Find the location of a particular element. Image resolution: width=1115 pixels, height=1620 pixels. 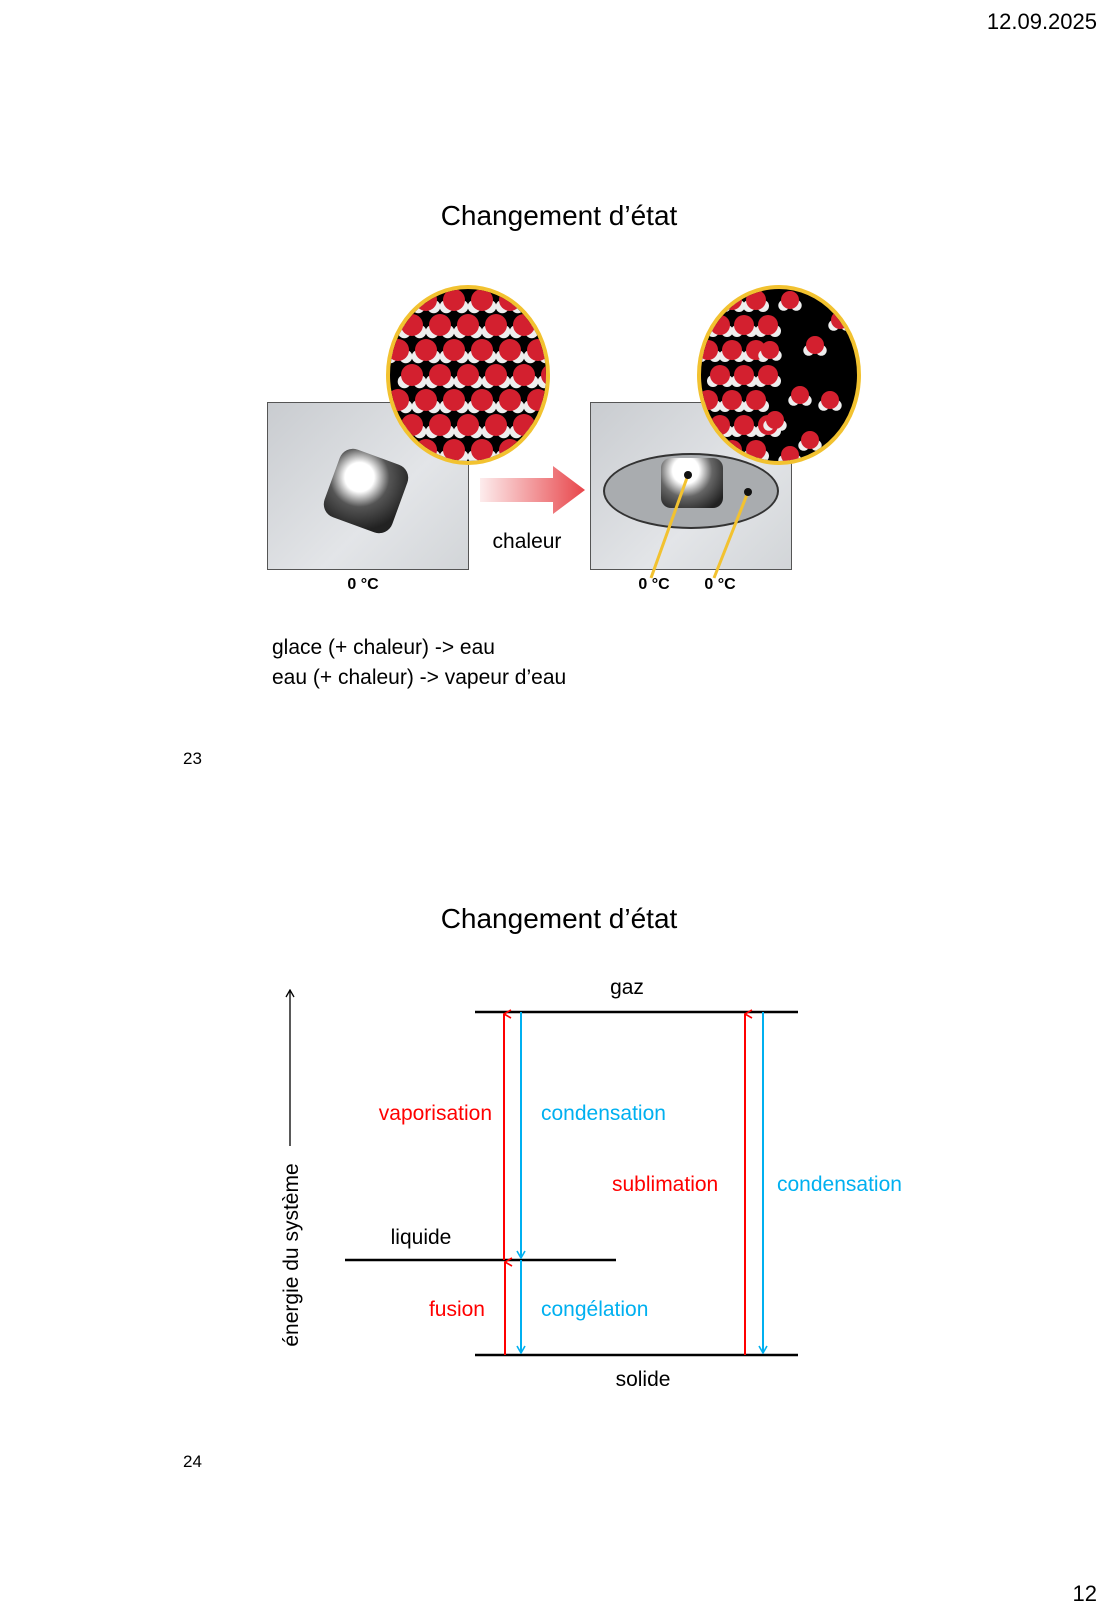

temperature-label-ice: 0 °C is located at coordinates (363, 584).